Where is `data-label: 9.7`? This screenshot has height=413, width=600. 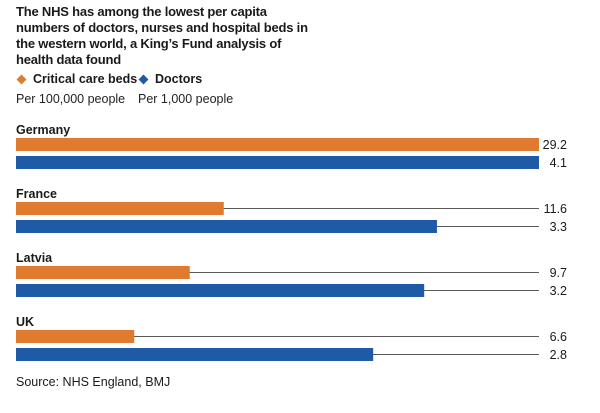 data-label: 9.7 is located at coordinates (558, 273).